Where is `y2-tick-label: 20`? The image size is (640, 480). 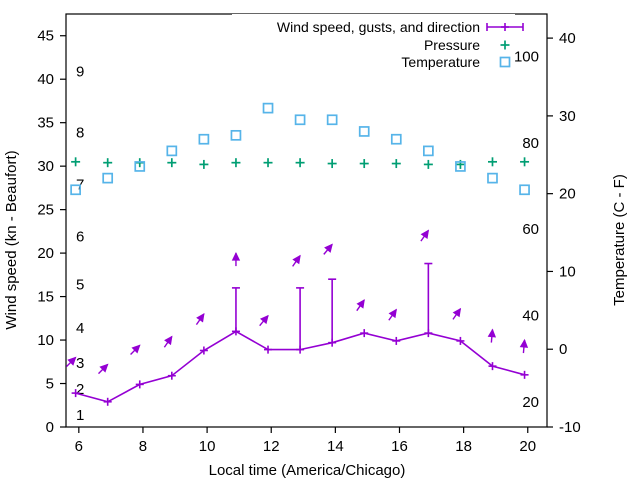
y2-tick-label: 20 is located at coordinates (567, 194).